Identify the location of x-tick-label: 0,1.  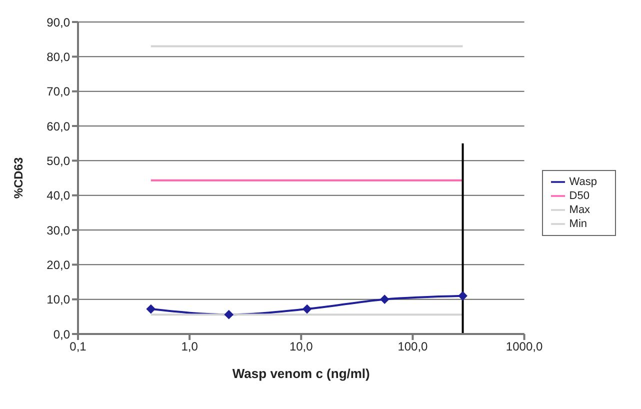
(78, 347).